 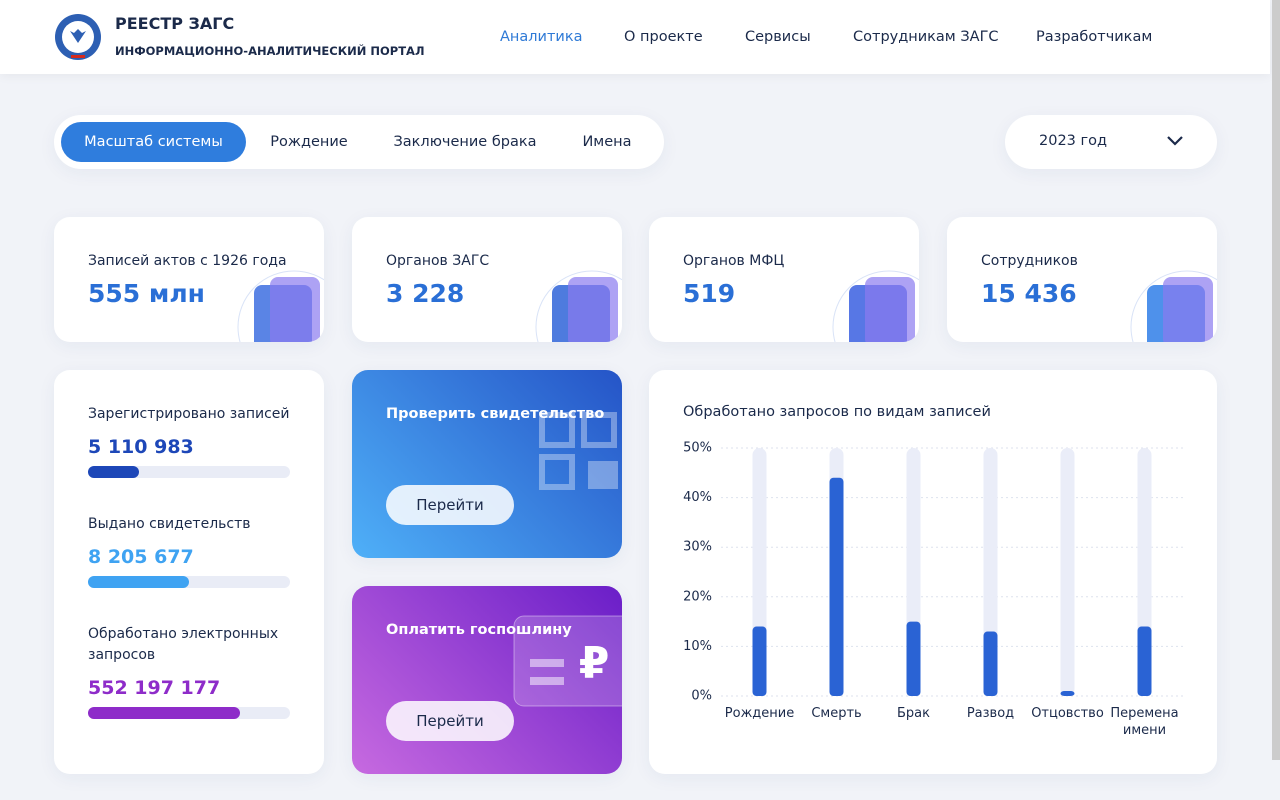 I want to click on action-title: Проверить свидетельство, so click(x=495, y=414).